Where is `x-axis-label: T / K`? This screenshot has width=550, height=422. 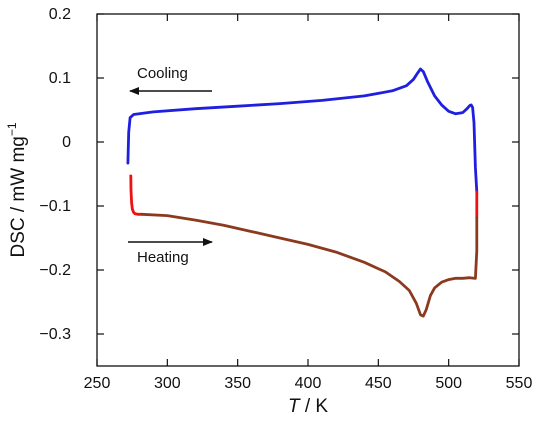
x-axis-label: T / K is located at coordinates (308, 406).